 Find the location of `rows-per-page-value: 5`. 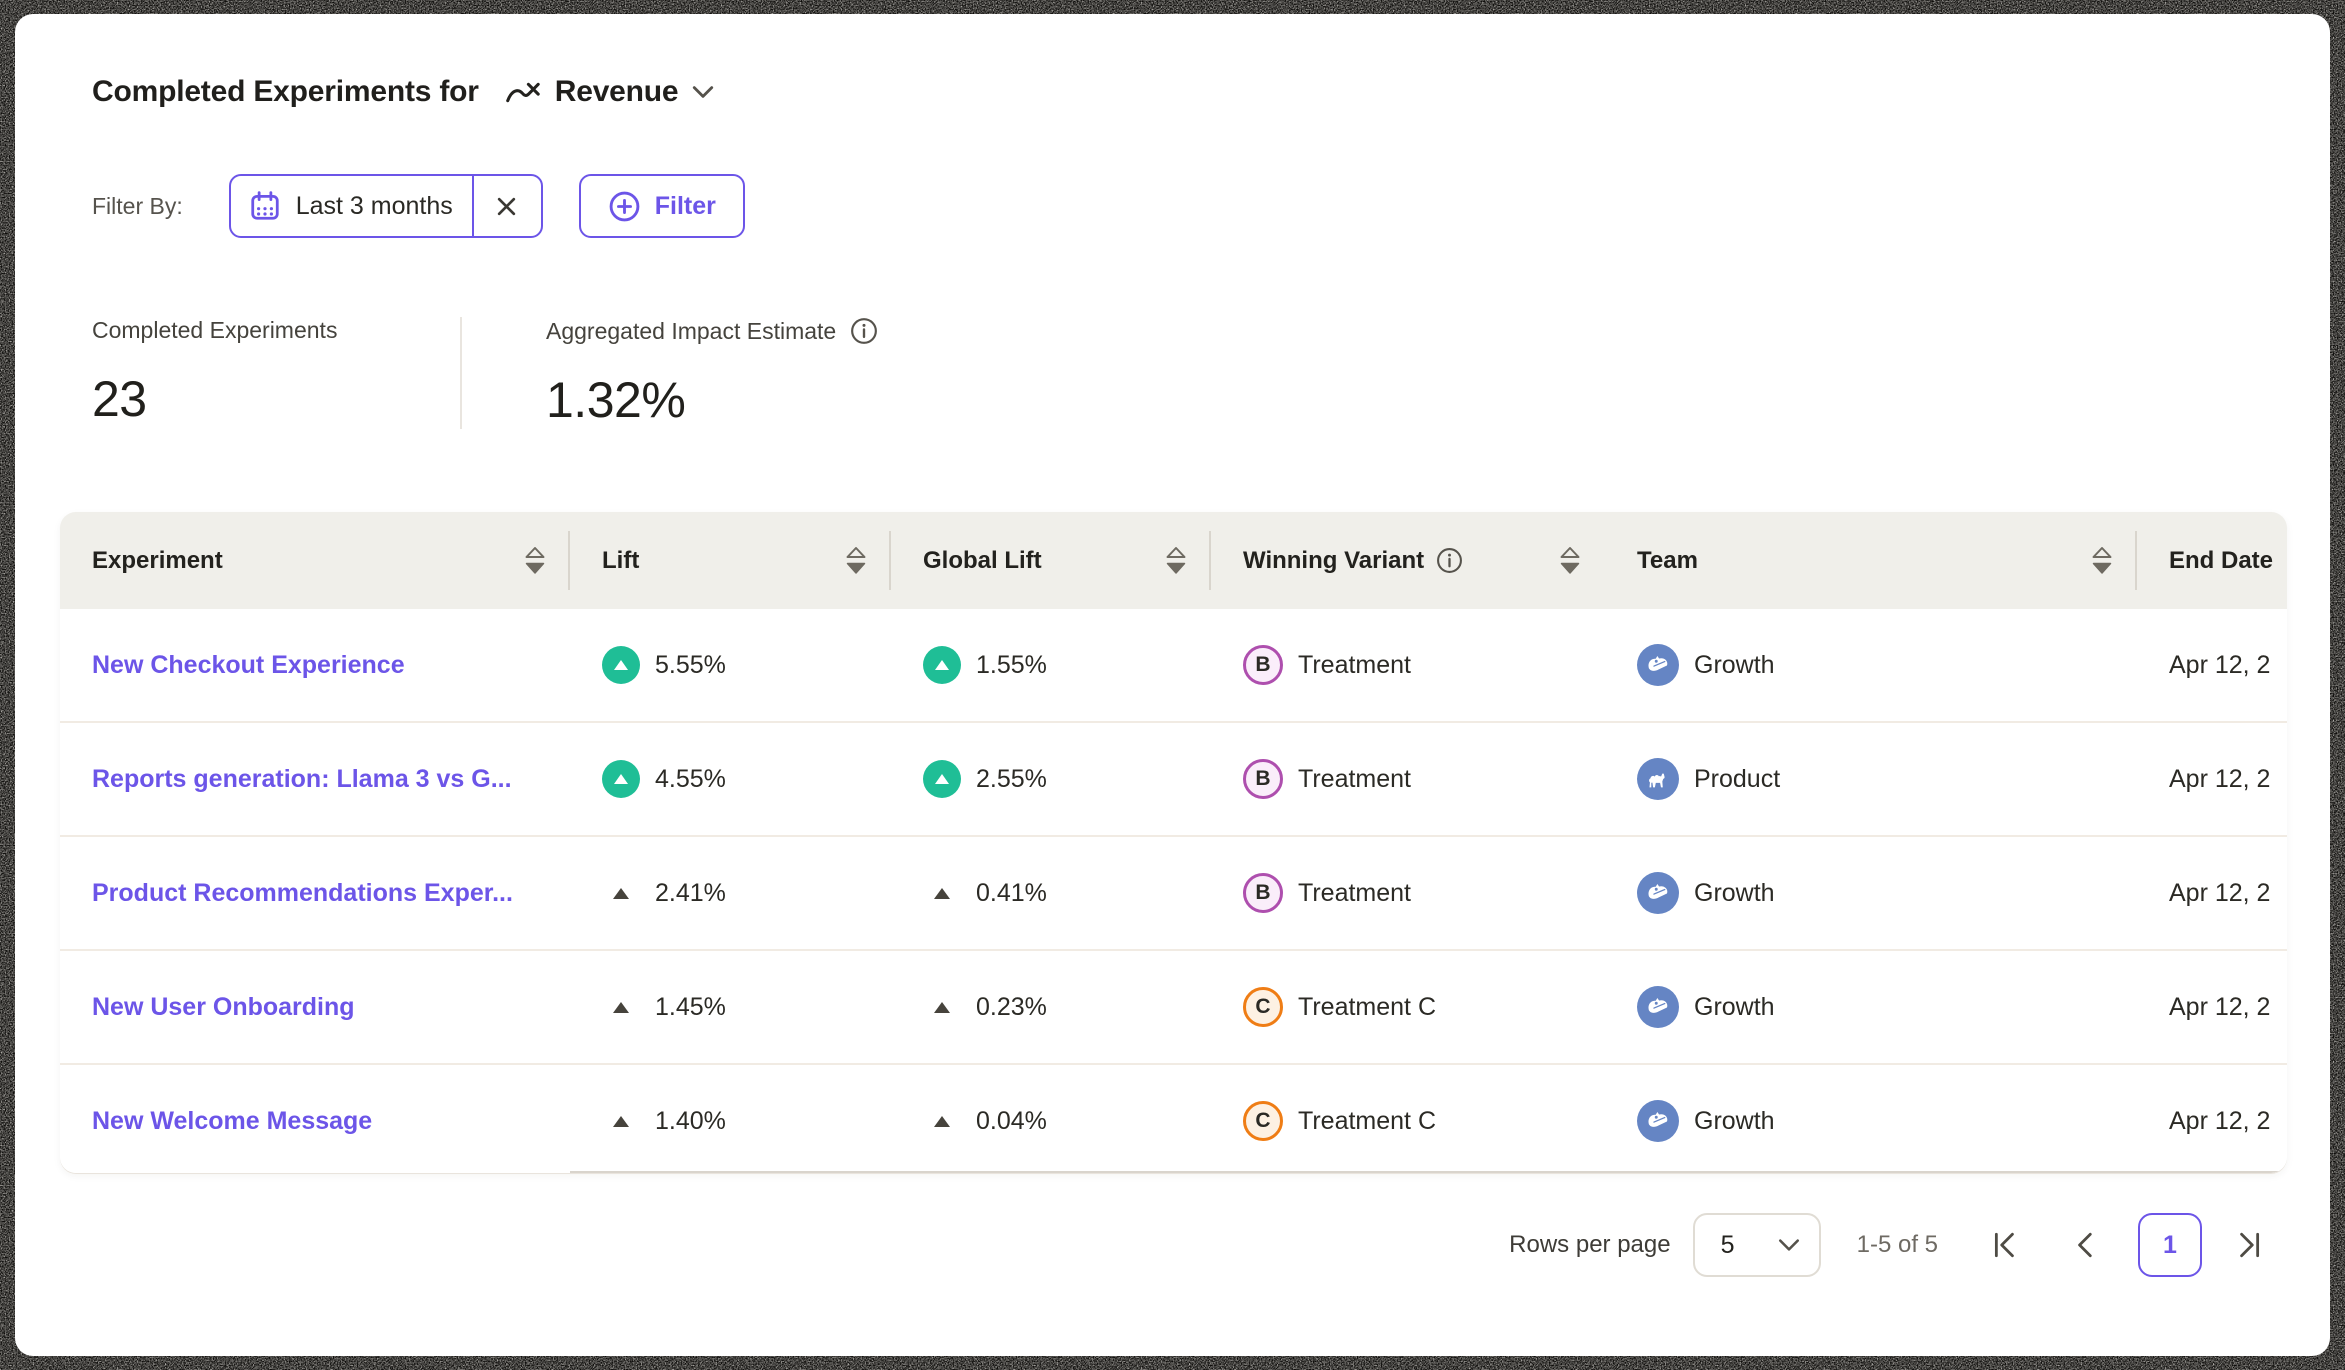

rows-per-page-value: 5 is located at coordinates (1727, 1244).